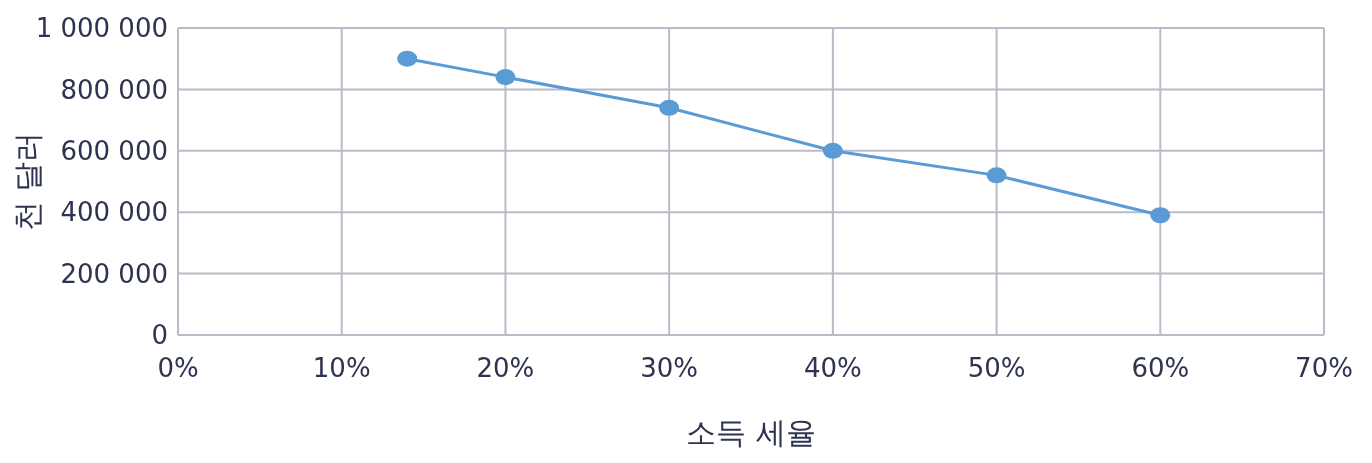 The image size is (1372, 463). Describe the element at coordinates (505, 368) in the screenshot. I see `x-tick-label: 20%` at that location.